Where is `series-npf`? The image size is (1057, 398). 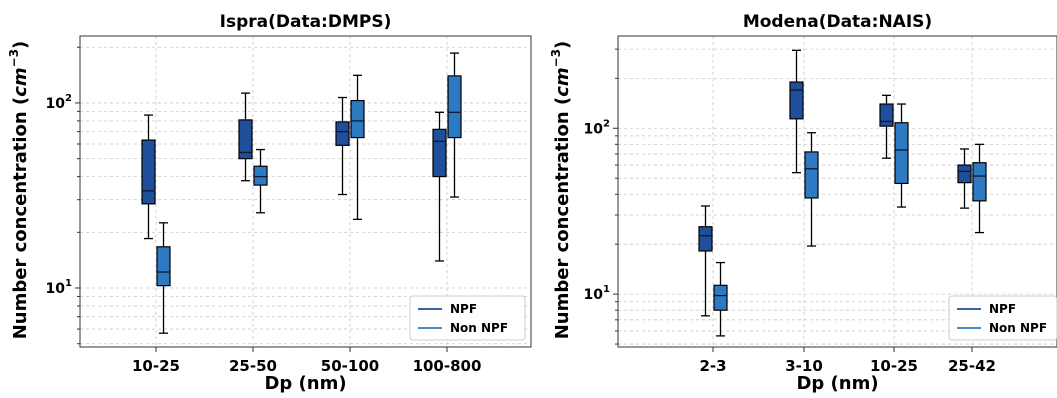 series-npf is located at coordinates (294, 177).